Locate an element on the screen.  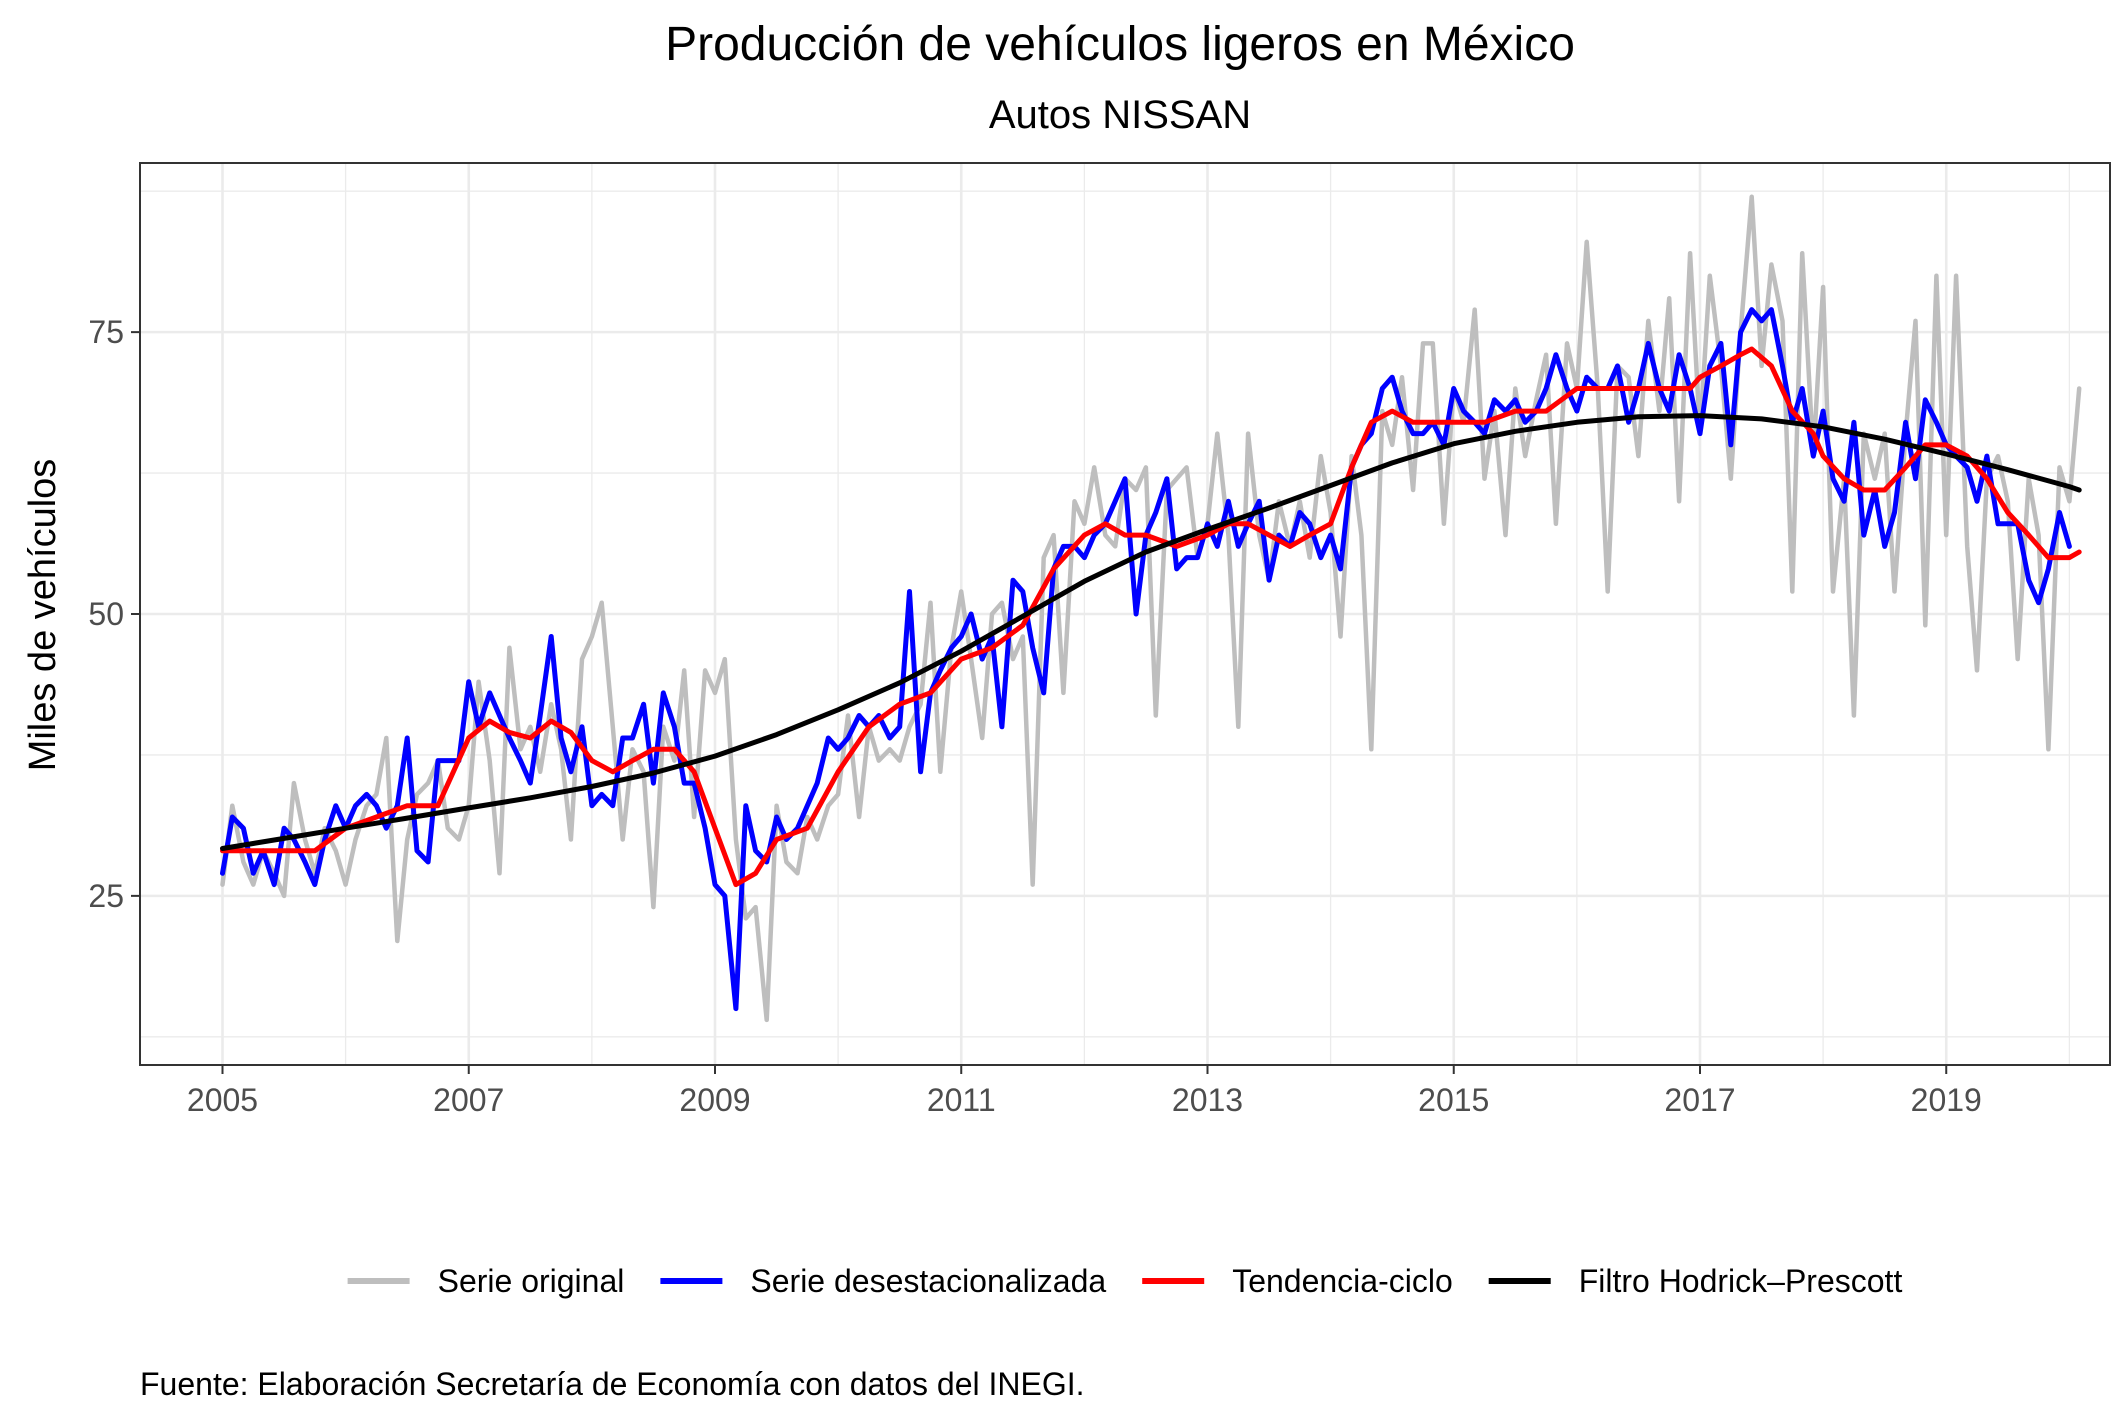
x-tick-label: 2019 is located at coordinates (1946, 1100).